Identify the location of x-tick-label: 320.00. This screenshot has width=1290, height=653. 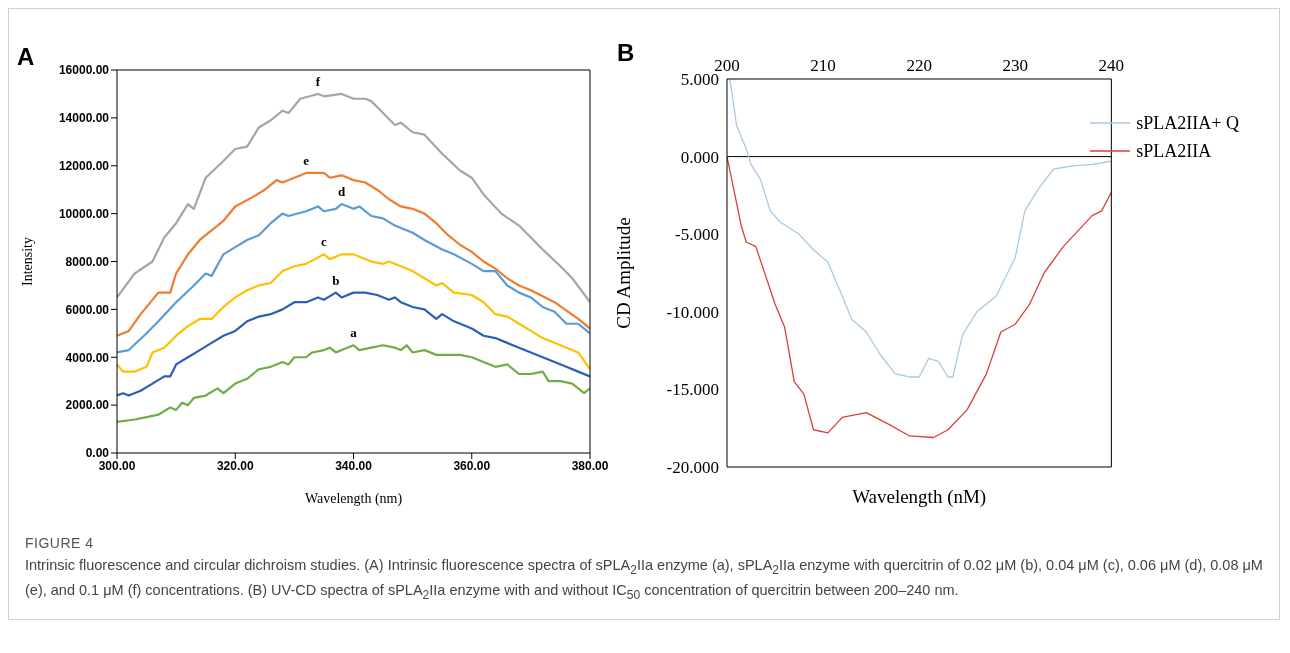
(235, 465).